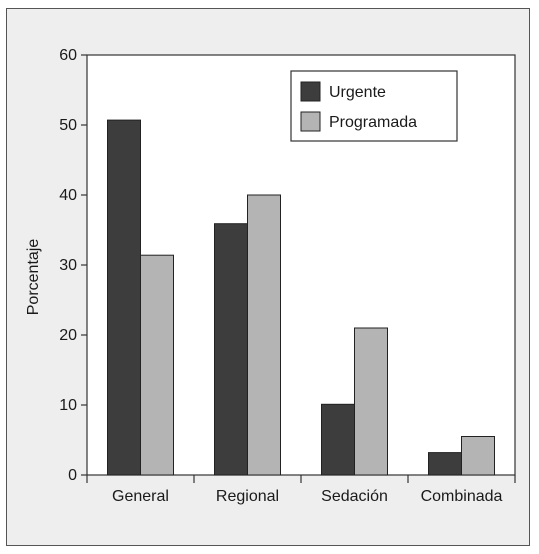 The image size is (539, 554). Describe the element at coordinates (247, 496) in the screenshot. I see `x-tick-label: Regional` at that location.